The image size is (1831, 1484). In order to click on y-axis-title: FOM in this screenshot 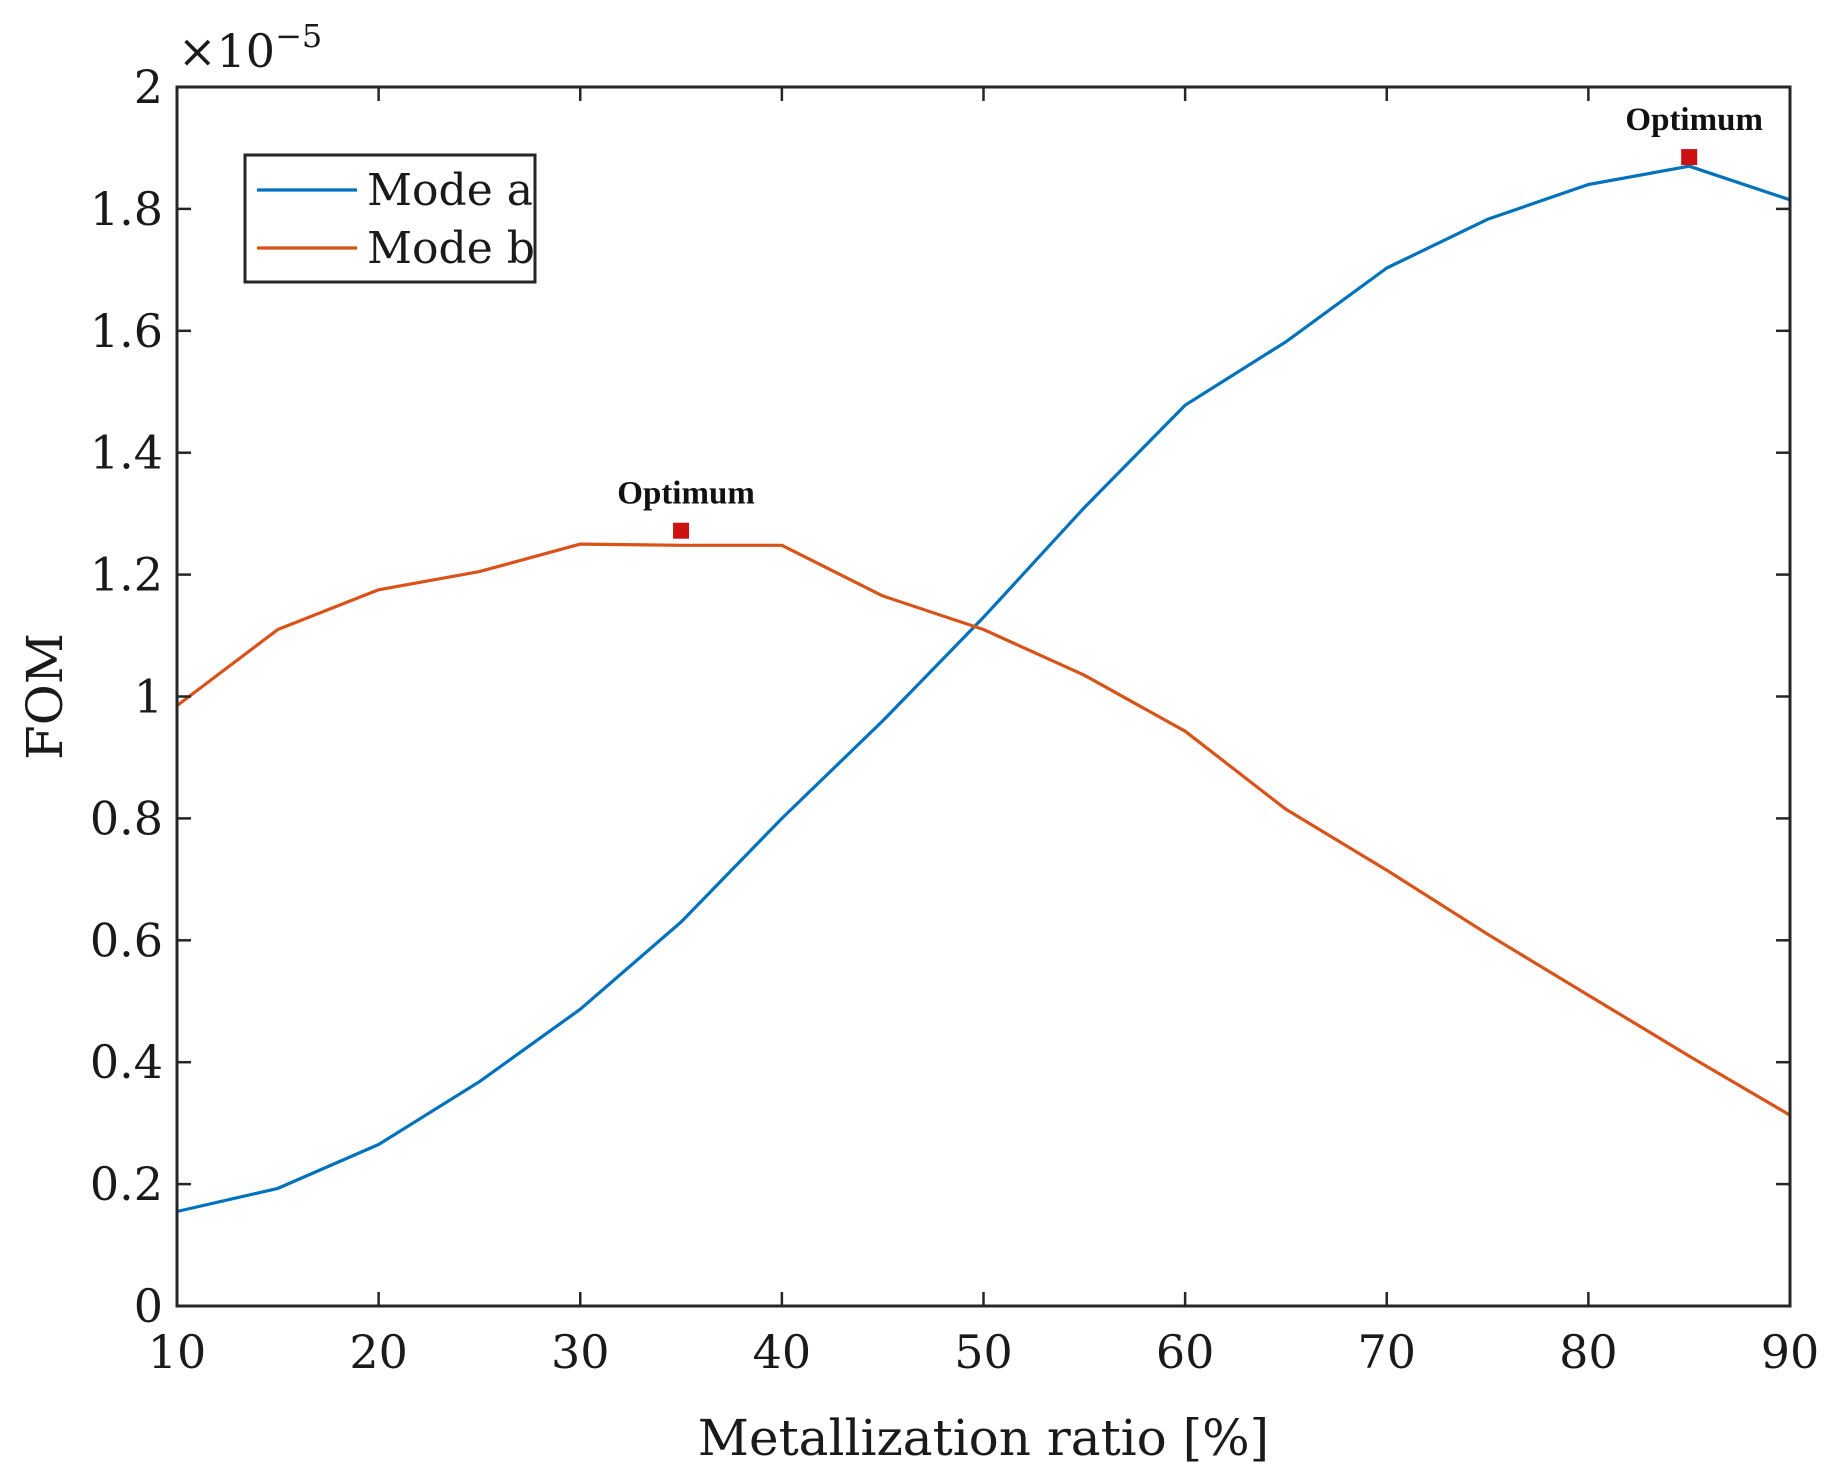, I will do `click(45, 696)`.